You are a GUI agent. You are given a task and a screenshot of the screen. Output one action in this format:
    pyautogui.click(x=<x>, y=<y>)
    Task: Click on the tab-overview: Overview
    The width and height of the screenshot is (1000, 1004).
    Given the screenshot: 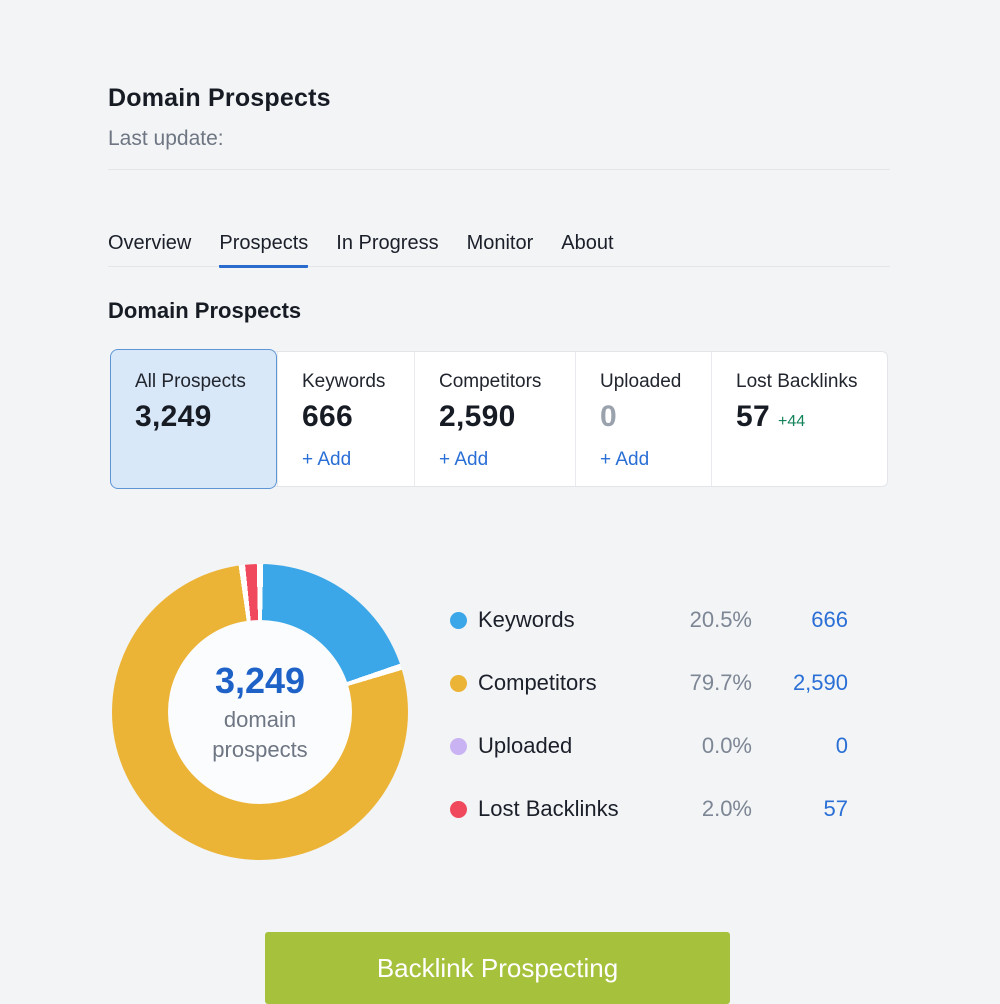 What is the action you would take?
    pyautogui.click(x=150, y=243)
    